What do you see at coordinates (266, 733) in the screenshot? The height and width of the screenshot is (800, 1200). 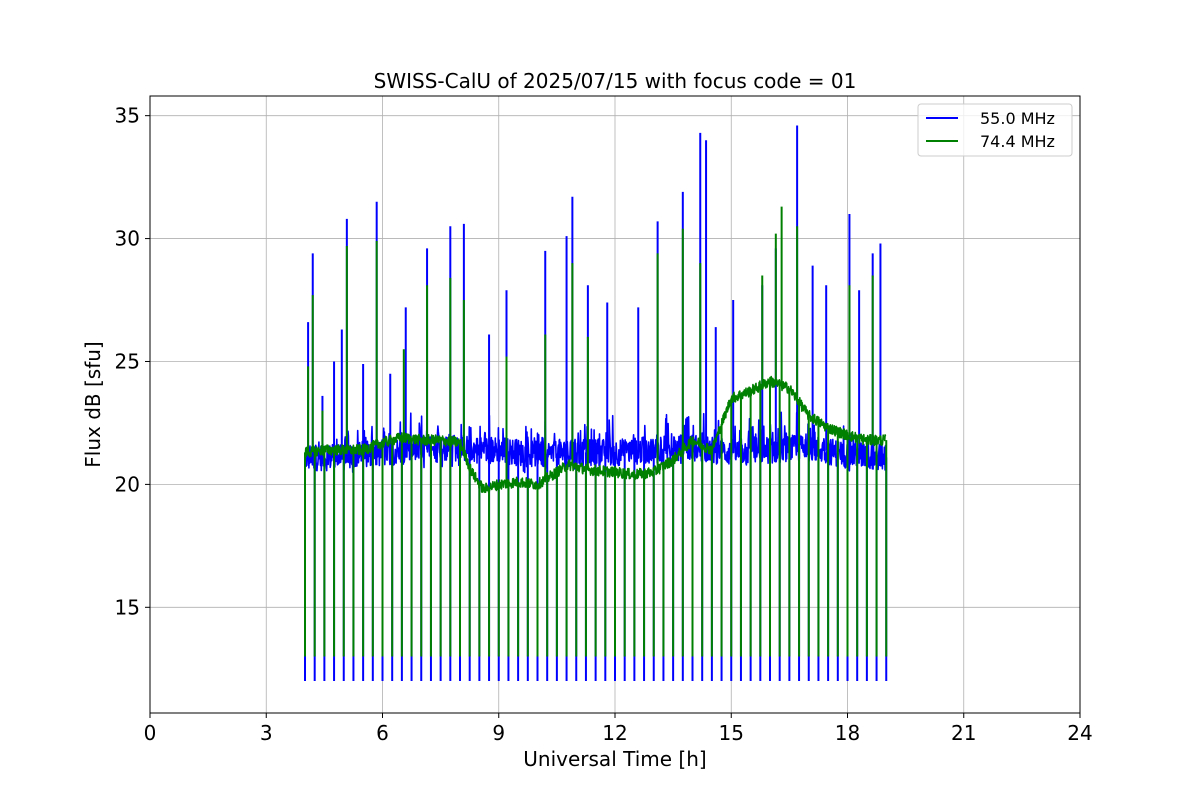 I see `x-tick-label: 3` at bounding box center [266, 733].